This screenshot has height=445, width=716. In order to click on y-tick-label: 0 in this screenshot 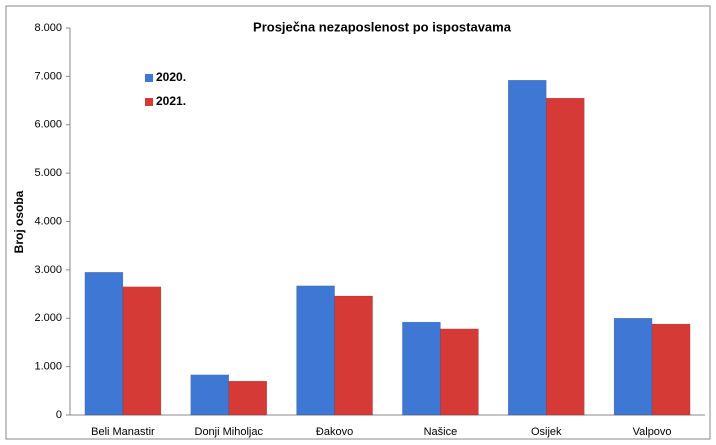, I will do `click(59, 415)`.